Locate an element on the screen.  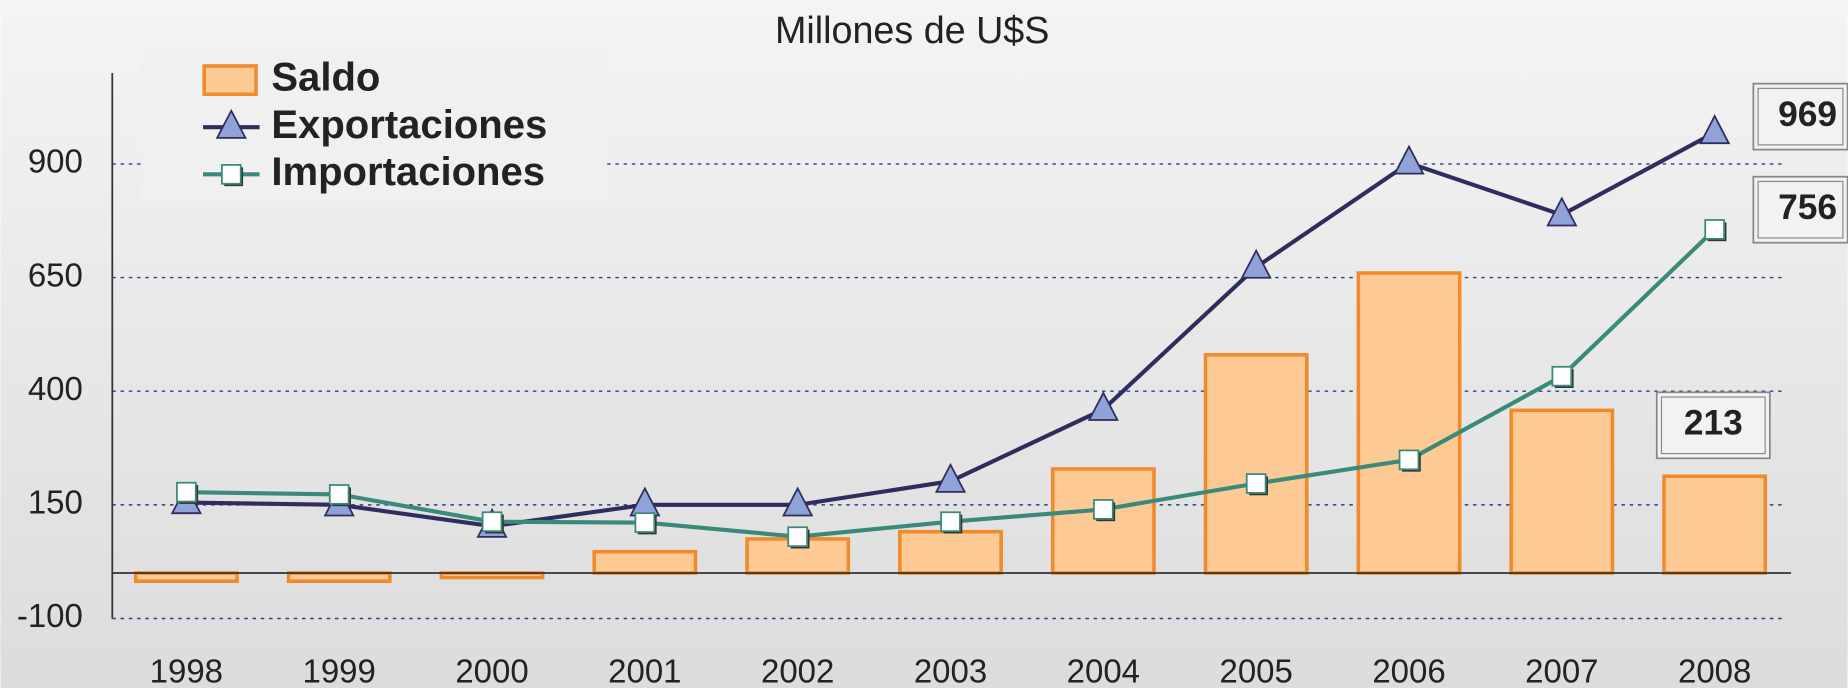
x-tick-label: 2000 is located at coordinates (491, 670).